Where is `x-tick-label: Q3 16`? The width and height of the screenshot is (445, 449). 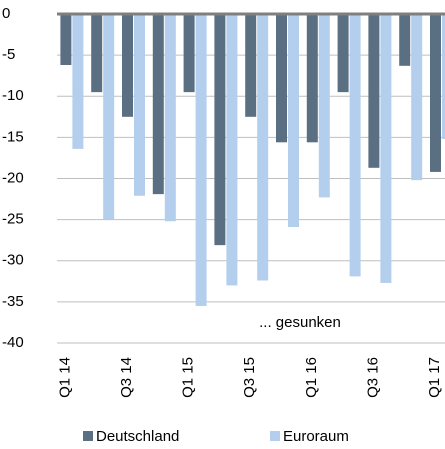
x-tick-label: Q3 16 is located at coordinates (372, 377).